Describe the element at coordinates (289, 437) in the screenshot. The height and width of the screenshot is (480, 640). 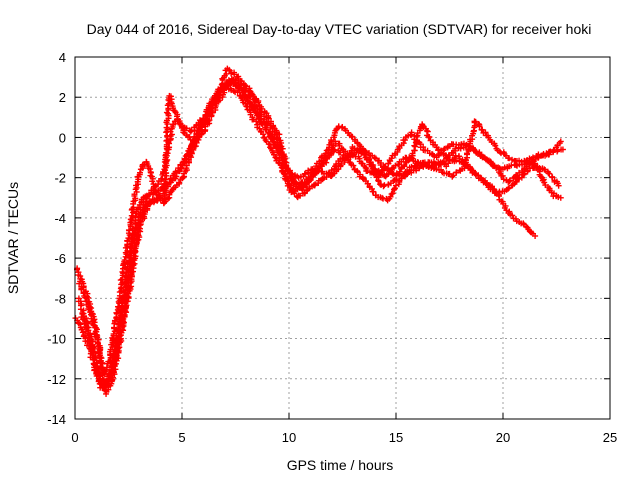
I see `x-tick-label: 10` at that location.